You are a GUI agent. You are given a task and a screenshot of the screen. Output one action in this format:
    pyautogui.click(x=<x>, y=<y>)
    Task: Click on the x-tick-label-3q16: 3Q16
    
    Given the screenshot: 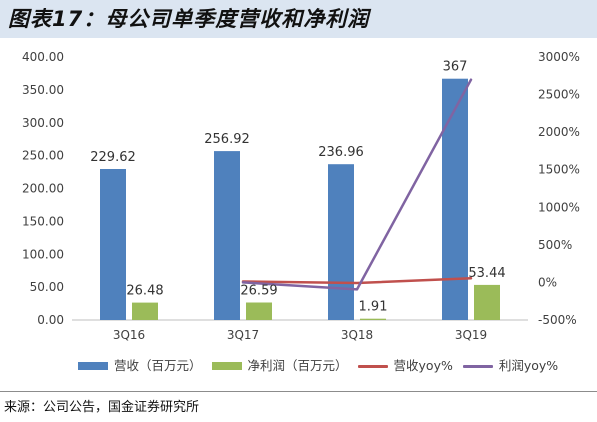 What is the action you would take?
    pyautogui.click(x=129, y=335)
    